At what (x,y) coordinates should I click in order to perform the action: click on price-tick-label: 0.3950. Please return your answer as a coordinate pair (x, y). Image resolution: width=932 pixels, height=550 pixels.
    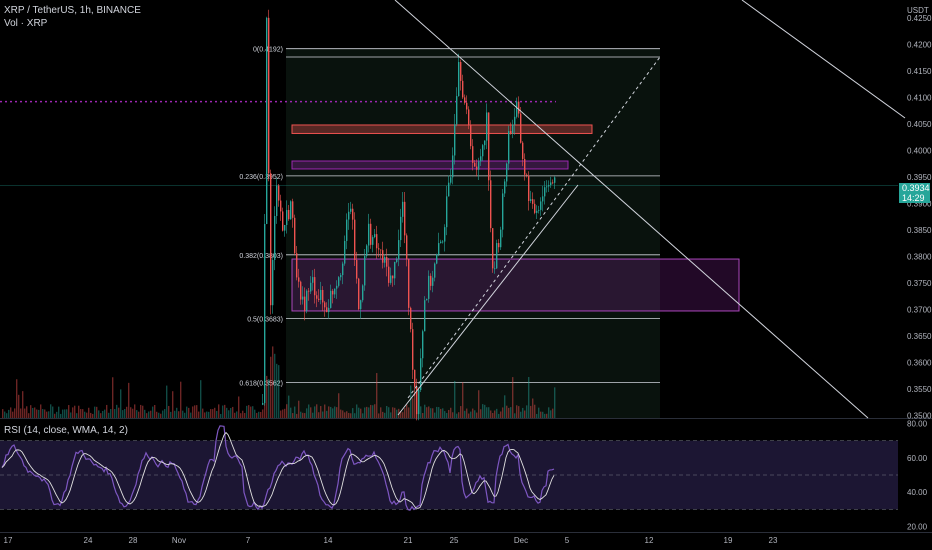
    Looking at the image, I should click on (919, 177).